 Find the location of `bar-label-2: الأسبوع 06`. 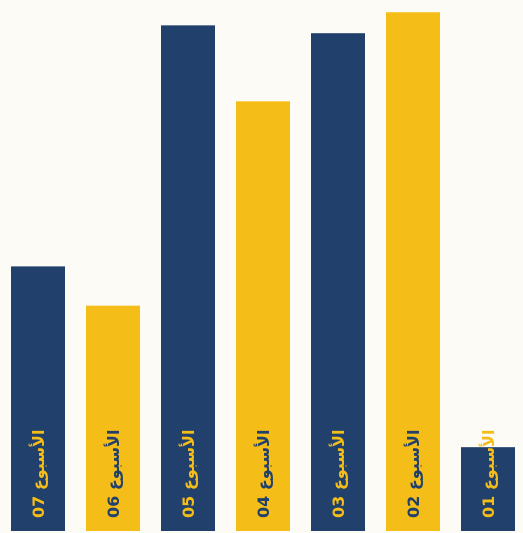

bar-label-2: الأسبوع 06 is located at coordinates (113, 474).